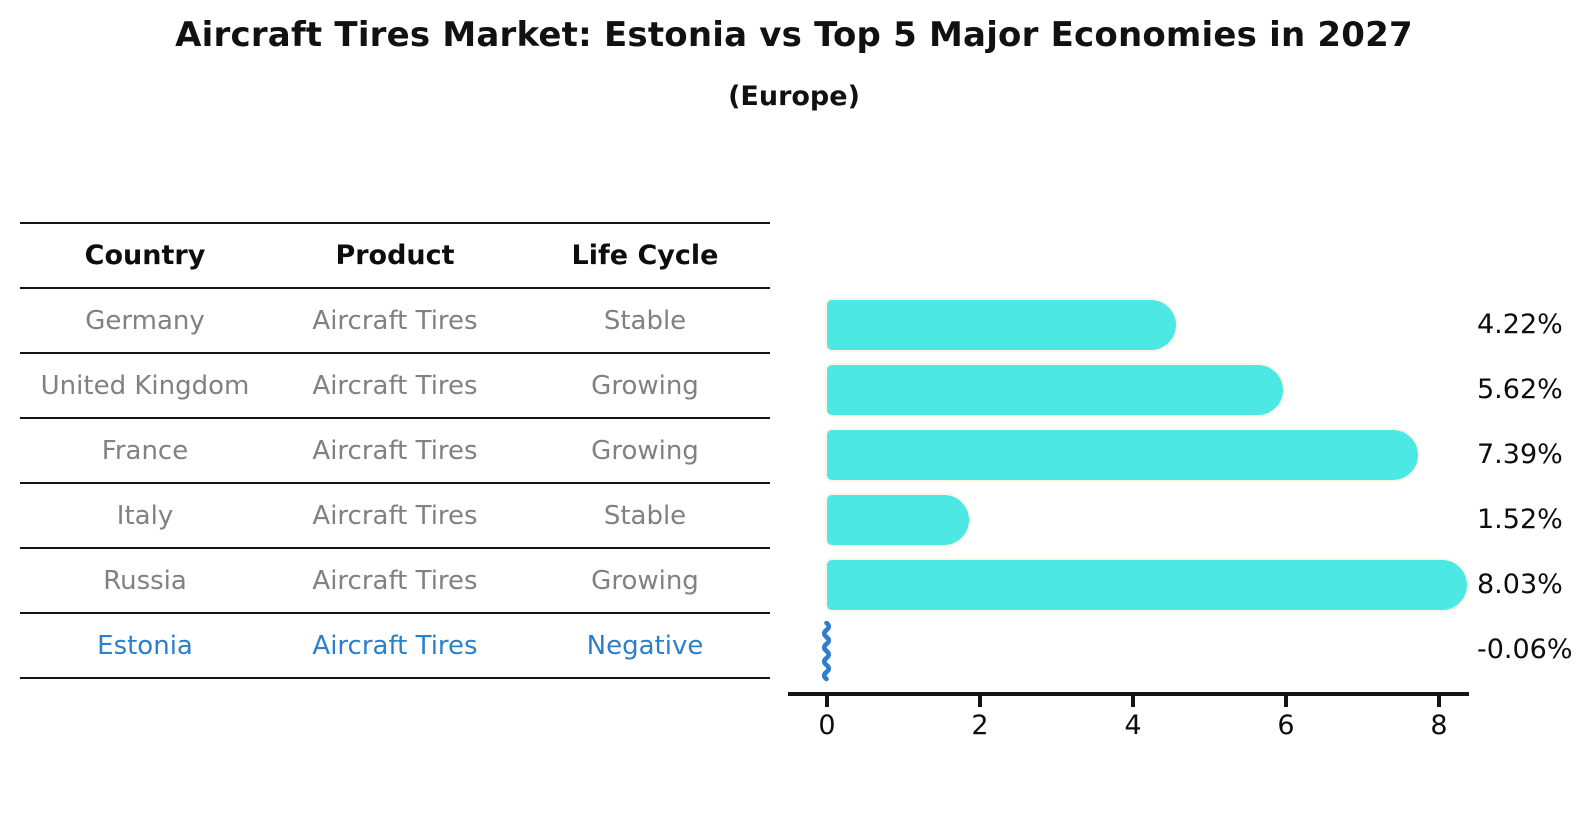  Describe the element at coordinates (145, 645) in the screenshot. I see `cell-country: Estonia` at that location.